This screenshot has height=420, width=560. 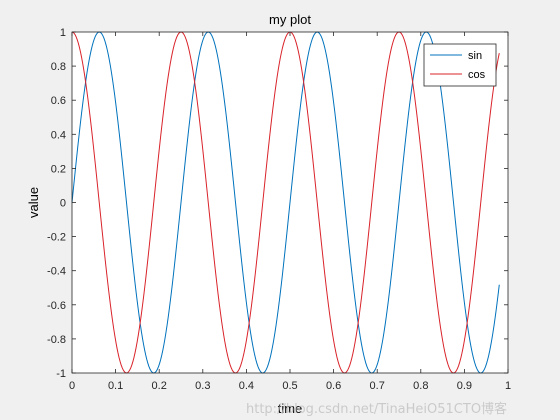 I want to click on y-tick-label: 0.8, so click(x=58, y=67).